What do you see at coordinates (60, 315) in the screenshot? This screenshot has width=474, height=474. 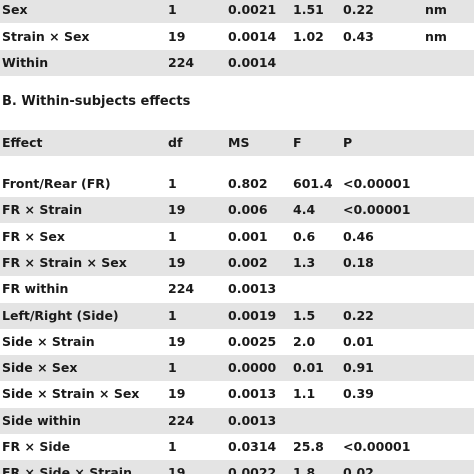 I see `cell: Left/Right (Side)` at bounding box center [60, 315].